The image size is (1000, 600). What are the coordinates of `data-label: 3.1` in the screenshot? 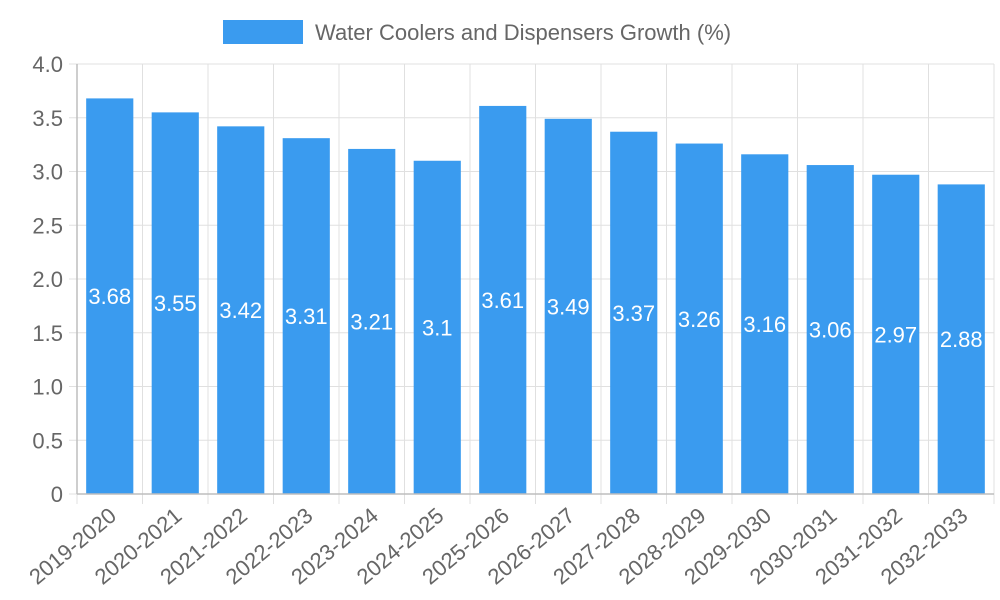 It's located at (437, 327).